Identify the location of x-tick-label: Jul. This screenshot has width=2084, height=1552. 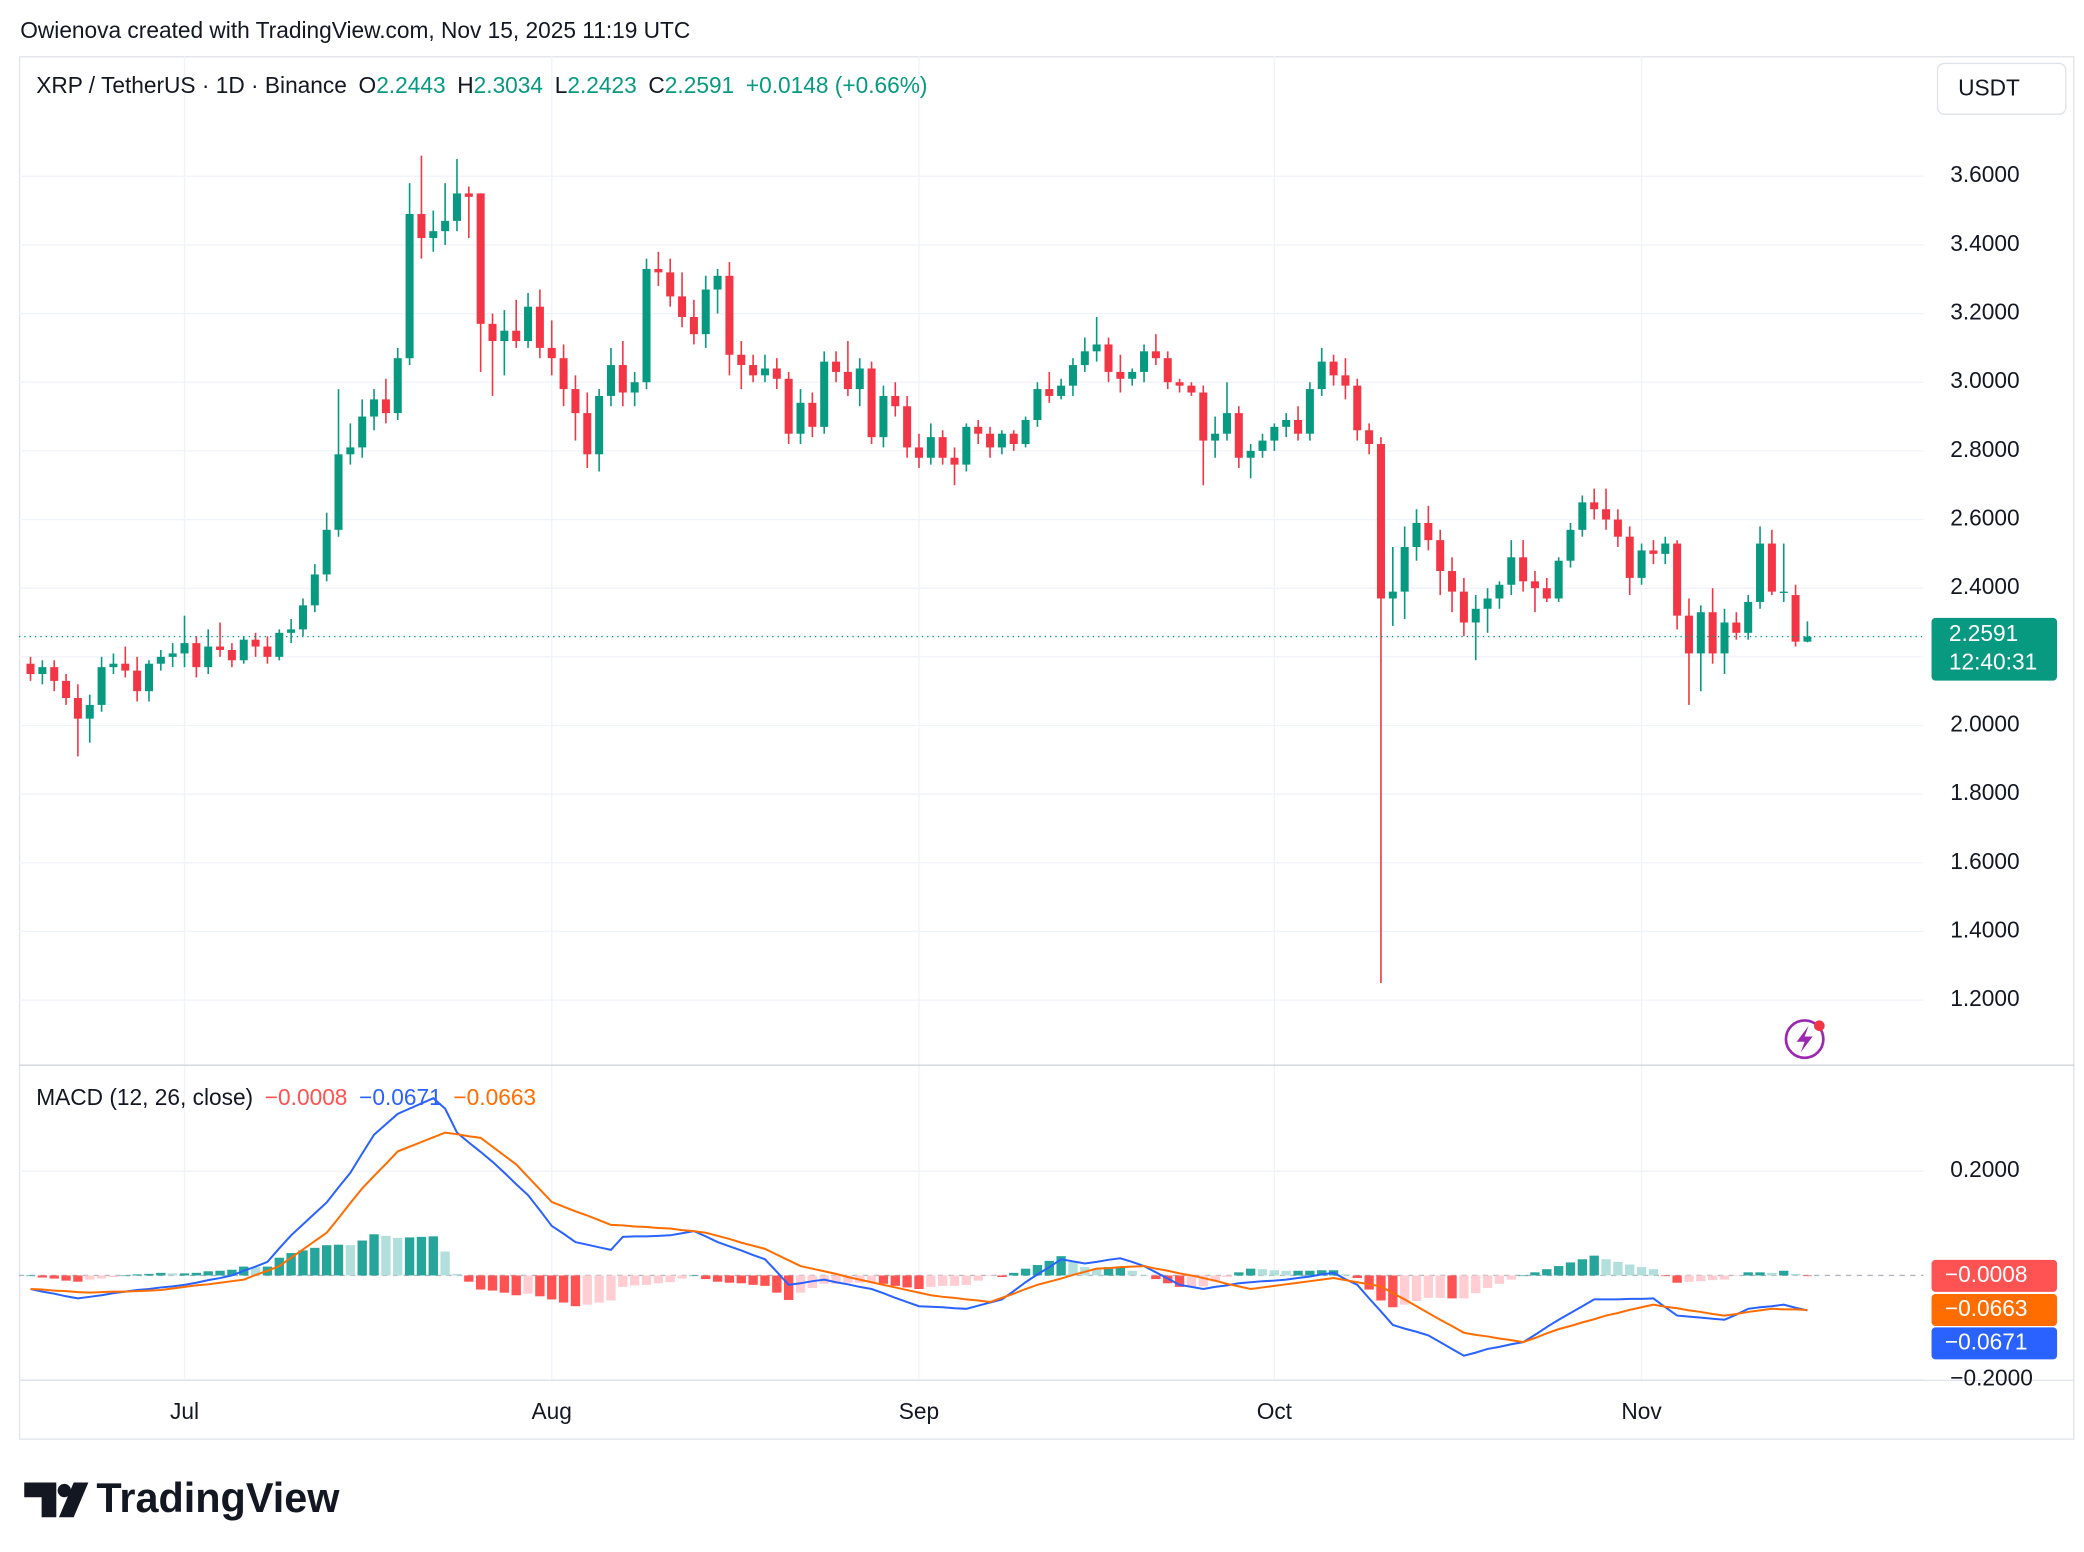
(184, 1411).